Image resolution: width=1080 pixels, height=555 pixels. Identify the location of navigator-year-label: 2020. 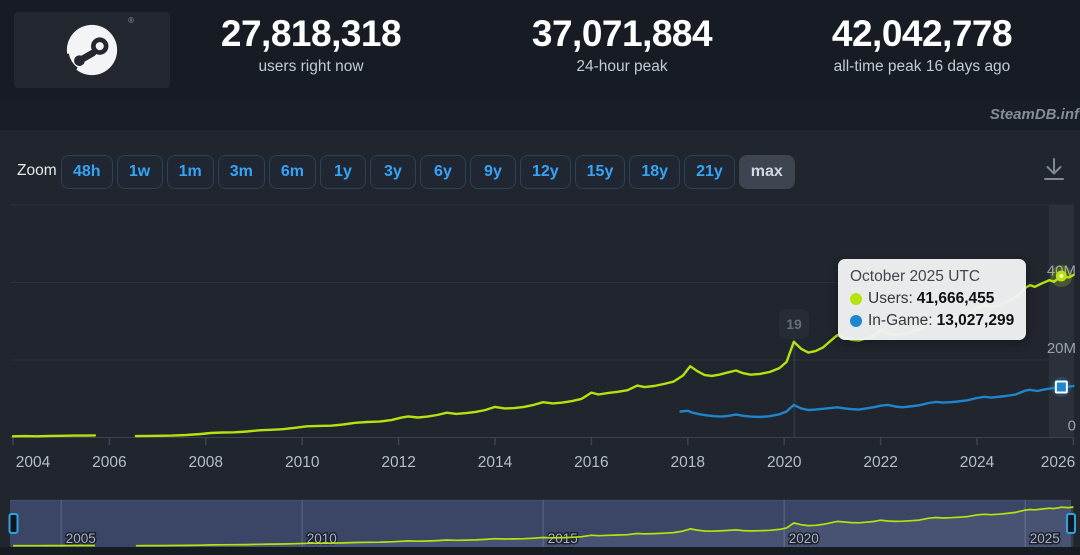
(804, 538).